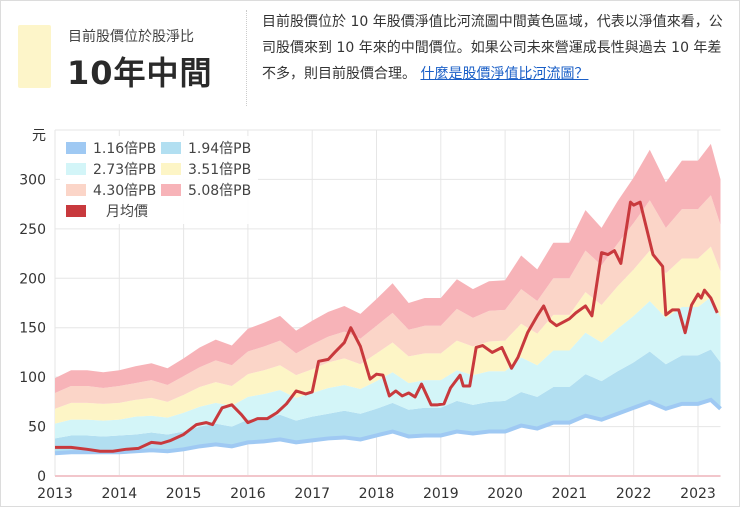 The width and height of the screenshot is (740, 507). What do you see at coordinates (125, 191) in the screenshot?
I see `legend-label: 4.30倍PB` at bounding box center [125, 191].